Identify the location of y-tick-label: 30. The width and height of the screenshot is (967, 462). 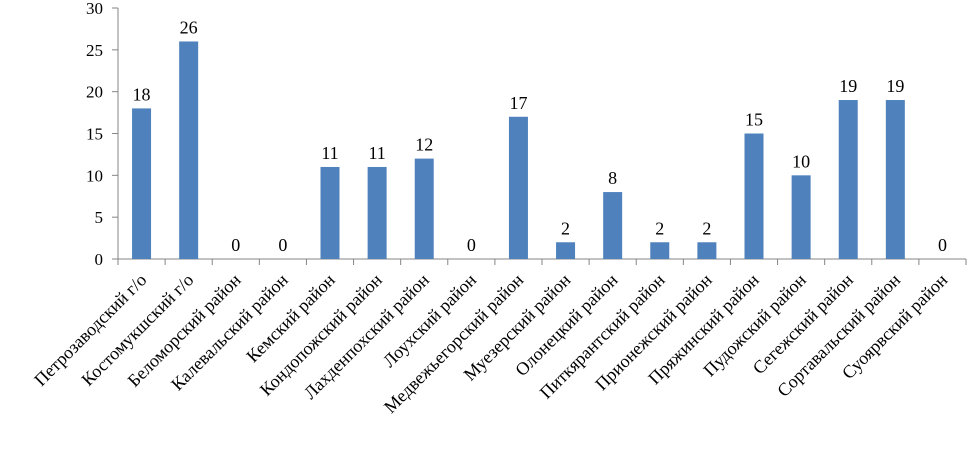
(94, 9).